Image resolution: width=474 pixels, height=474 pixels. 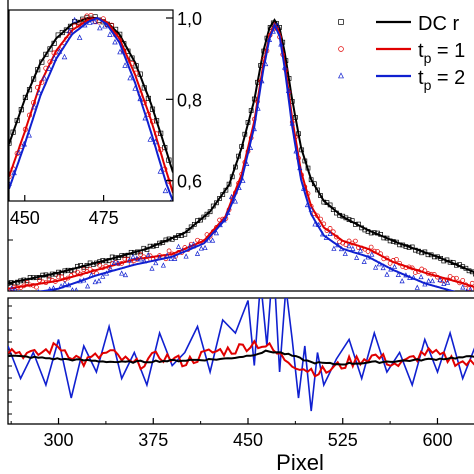 What do you see at coordinates (343, 440) in the screenshot?
I see `residual-x-tick-label: 525` at bounding box center [343, 440].